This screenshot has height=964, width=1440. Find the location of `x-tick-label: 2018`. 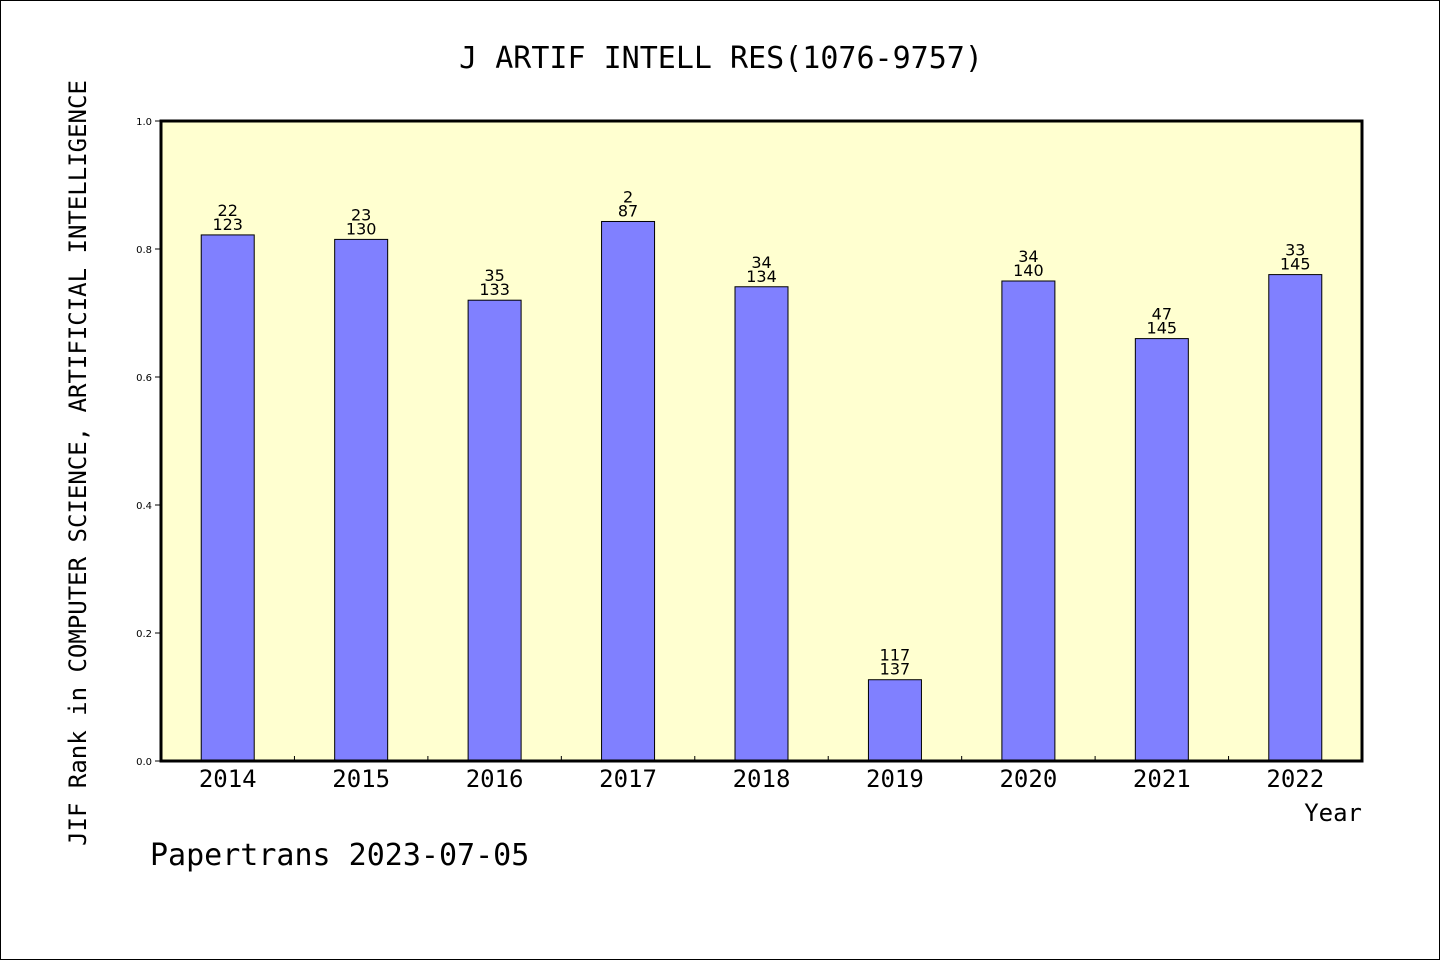

x-tick-label: 2018 is located at coordinates (762, 779).